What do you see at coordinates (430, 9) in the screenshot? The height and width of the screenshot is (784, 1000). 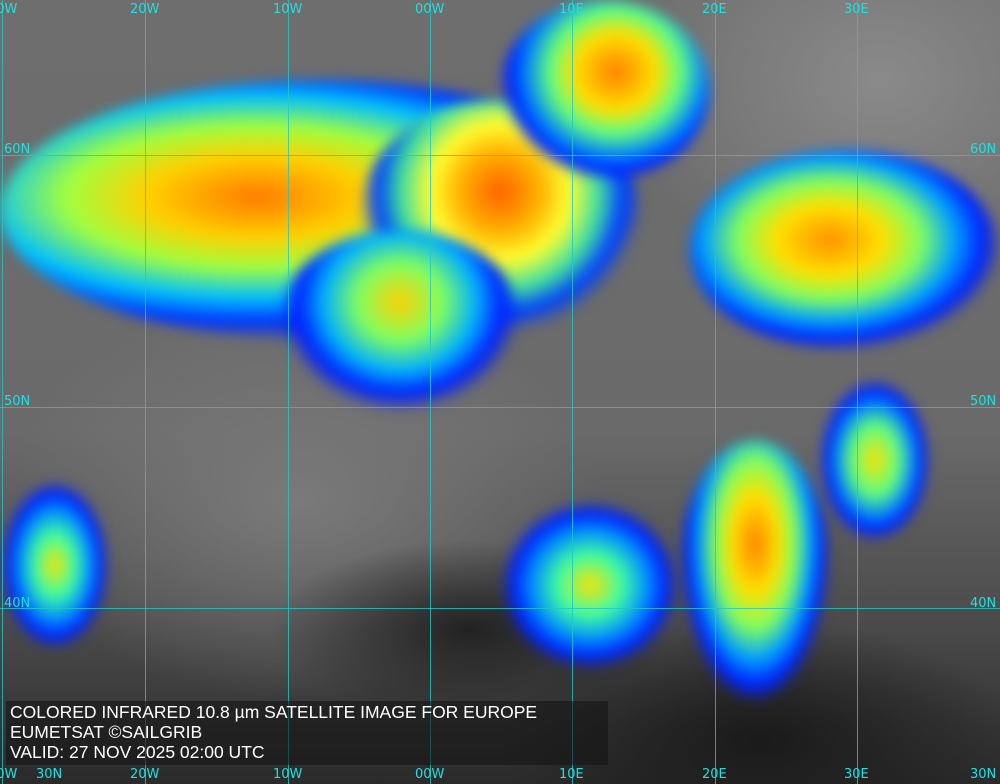 I see `lon-label-top: 00W` at bounding box center [430, 9].